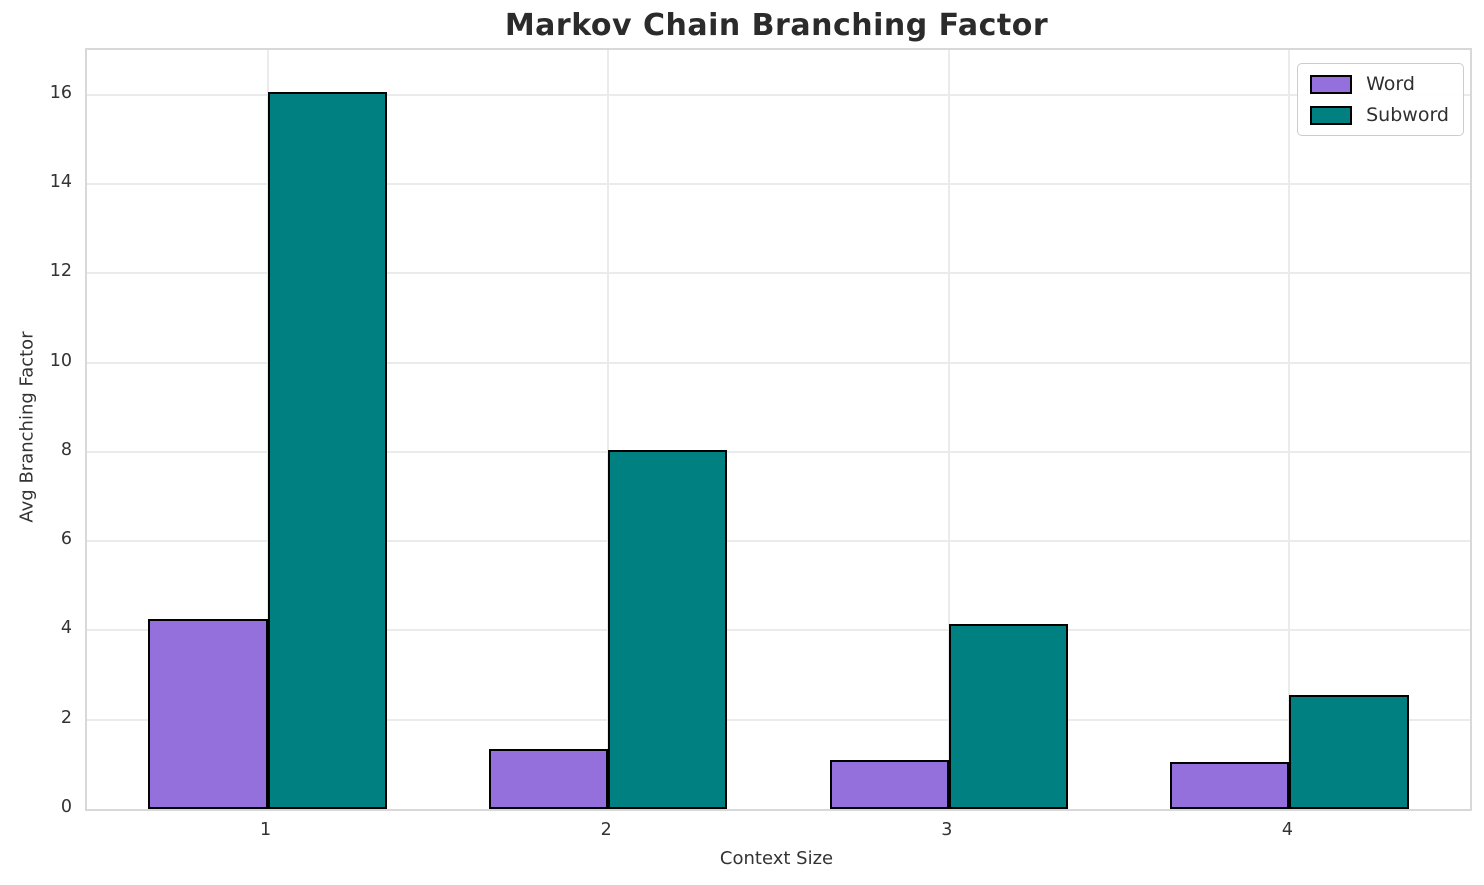 The height and width of the screenshot is (885, 1484). Describe the element at coordinates (1331, 84) in the screenshot. I see `legend-swatch-word` at that location.